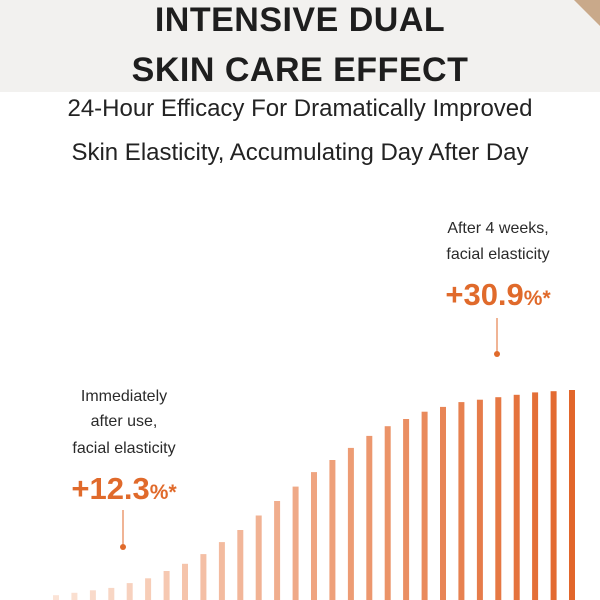 The width and height of the screenshot is (600, 600). What do you see at coordinates (300, 20) in the screenshot?
I see `page-title-line-1: INTENSIVE DUAL` at bounding box center [300, 20].